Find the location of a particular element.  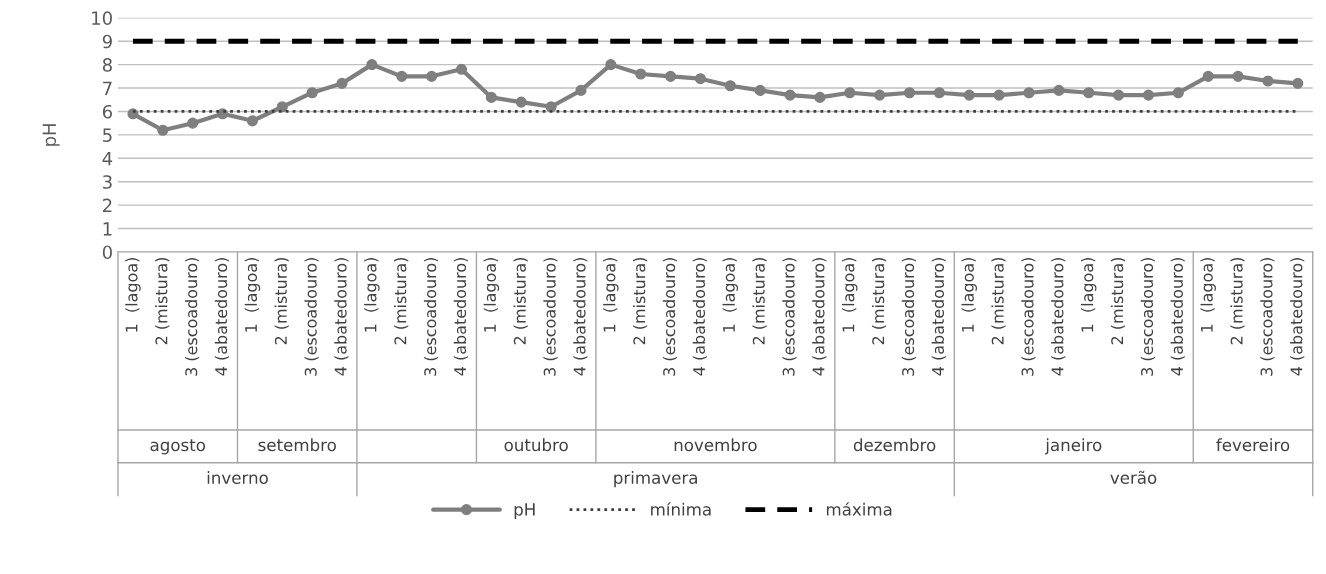

y-tick-label: 9 is located at coordinates (107, 41).